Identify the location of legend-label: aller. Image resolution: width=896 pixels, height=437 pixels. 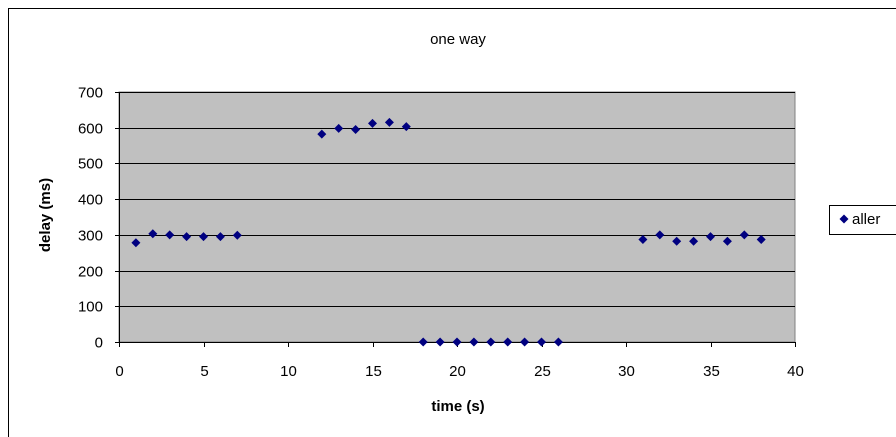
(866, 219).